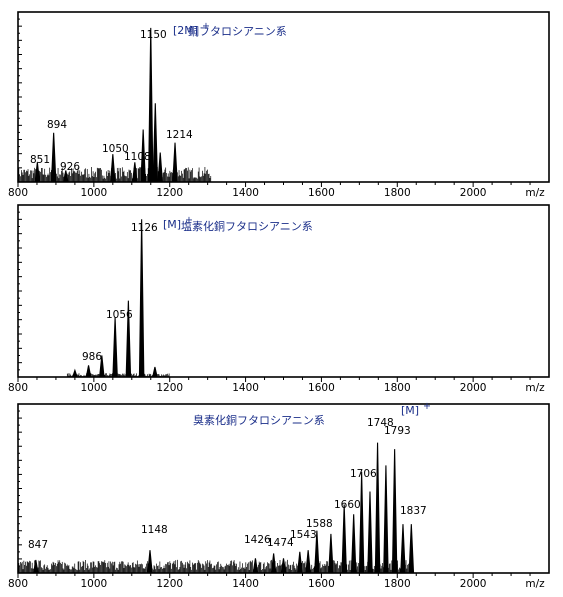  Describe the element at coordinates (413, 511) in the screenshot. I see `peak-label-1837: 1837` at that location.